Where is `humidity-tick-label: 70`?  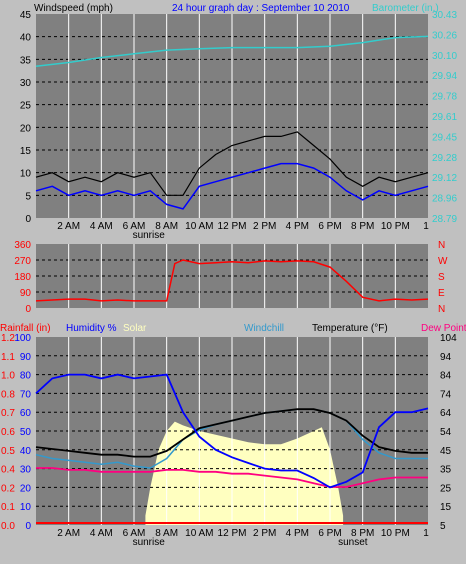 humidity-tick-label: 70 is located at coordinates (26, 394).